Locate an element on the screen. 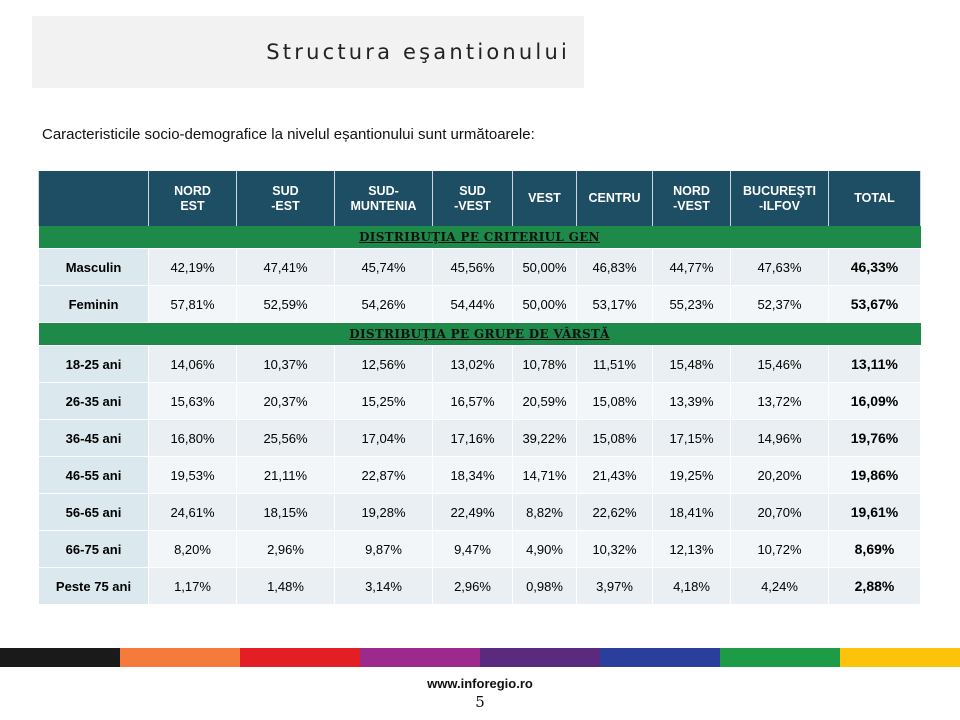  column-header: TOTAL is located at coordinates (874, 198).